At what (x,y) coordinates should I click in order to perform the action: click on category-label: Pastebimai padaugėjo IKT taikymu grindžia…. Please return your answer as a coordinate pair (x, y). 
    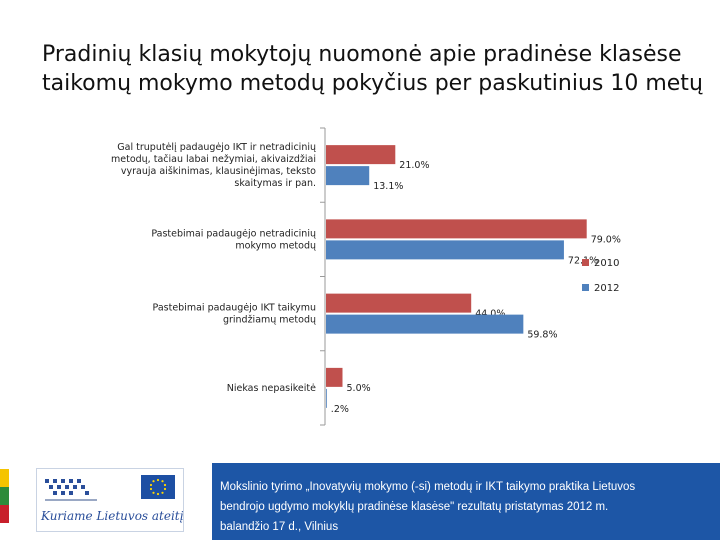
    Looking at the image, I should click on (234, 314).